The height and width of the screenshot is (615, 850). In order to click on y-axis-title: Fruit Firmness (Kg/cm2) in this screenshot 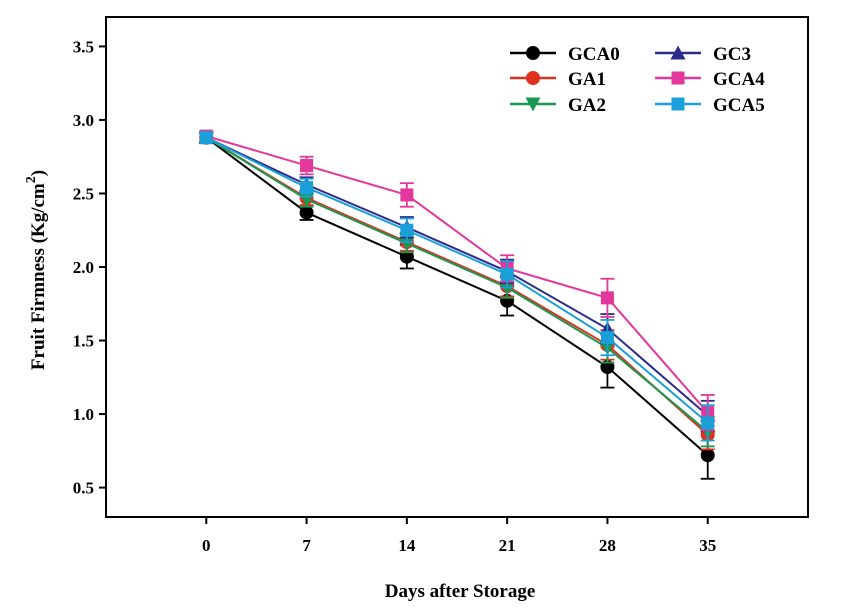, I will do `click(36, 270)`.